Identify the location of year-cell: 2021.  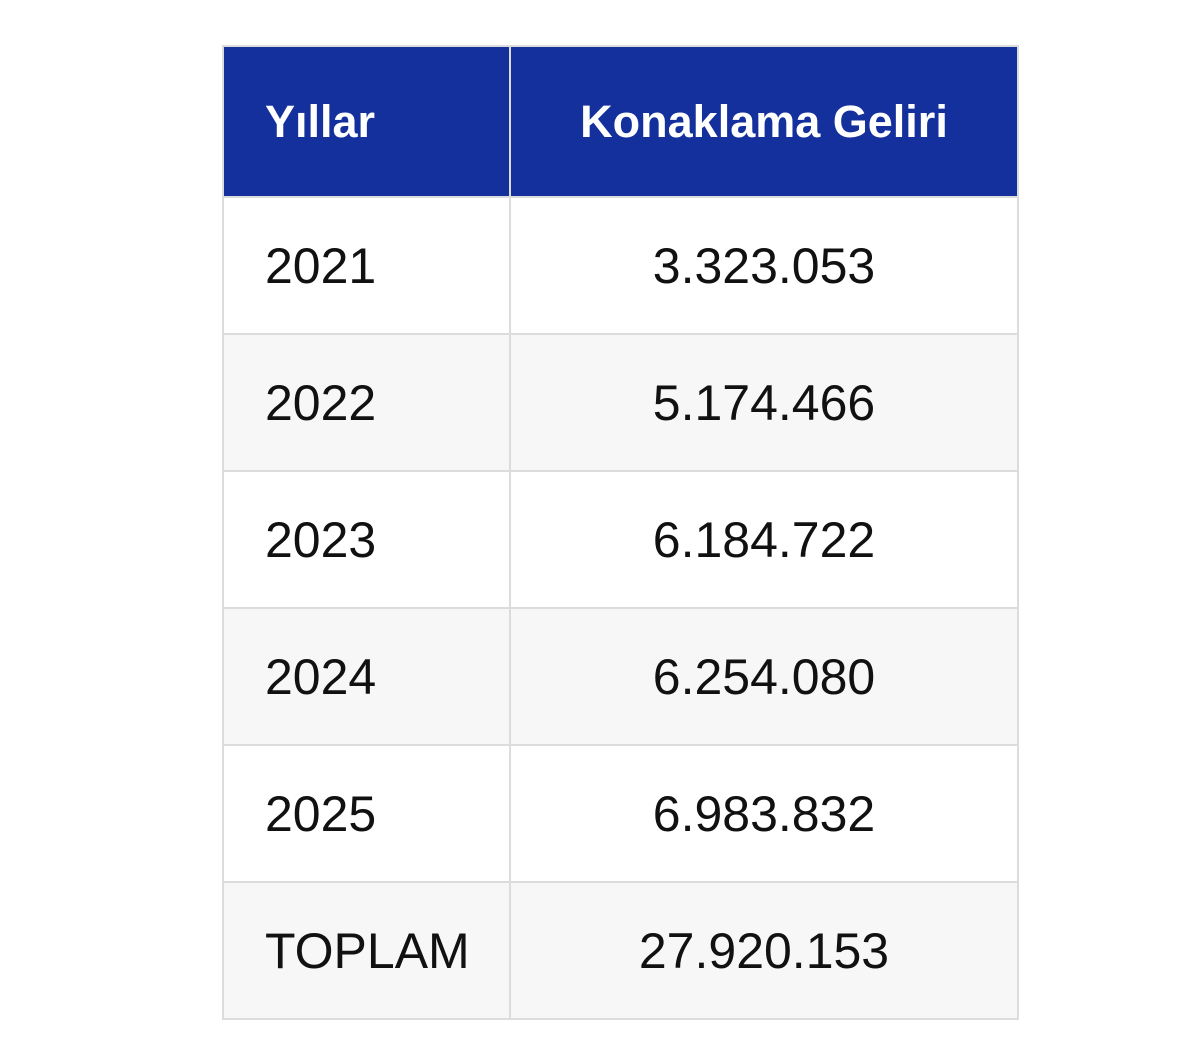
(366, 265).